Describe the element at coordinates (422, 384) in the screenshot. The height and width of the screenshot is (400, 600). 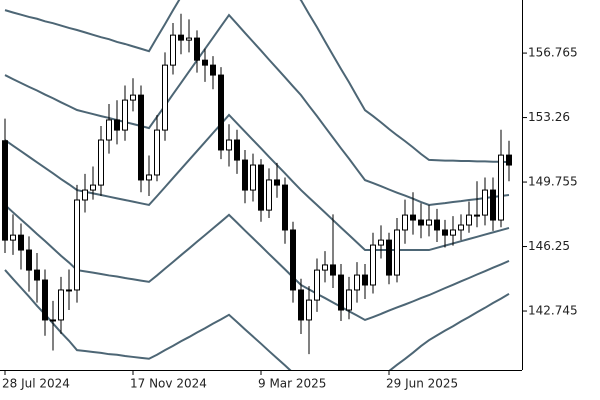
I see `x-tick-label: 29 Jun 2025` at that location.